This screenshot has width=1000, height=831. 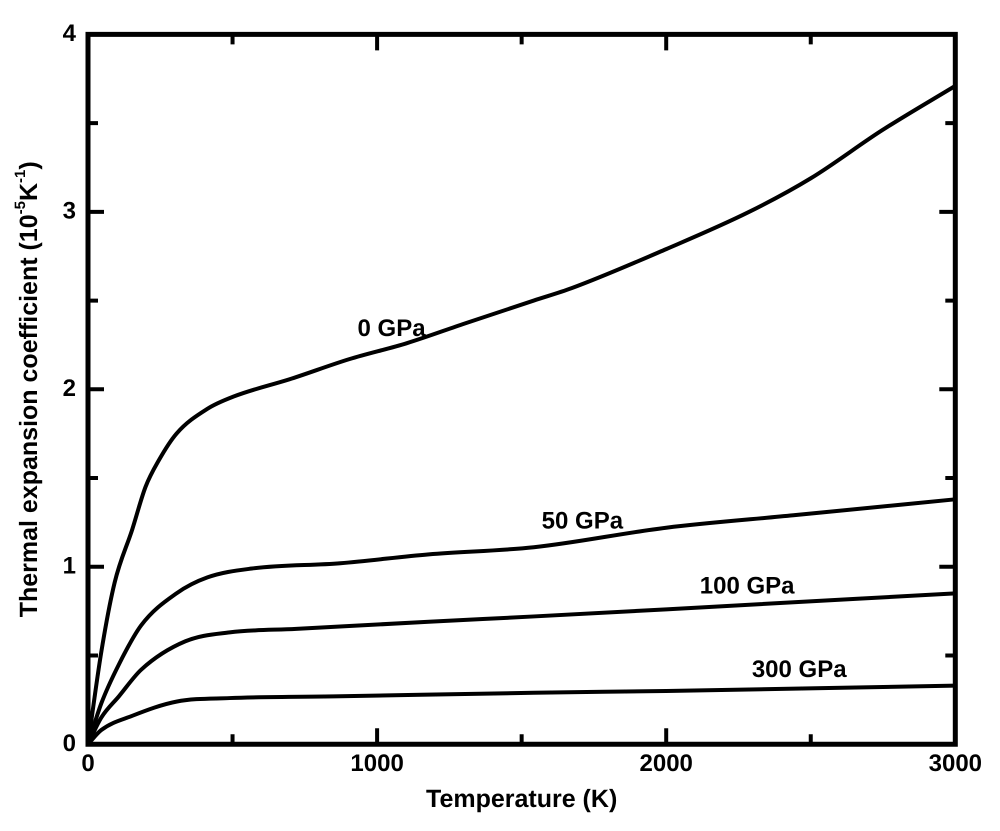 I want to click on x-tick-label: 1000, so click(x=377, y=764).